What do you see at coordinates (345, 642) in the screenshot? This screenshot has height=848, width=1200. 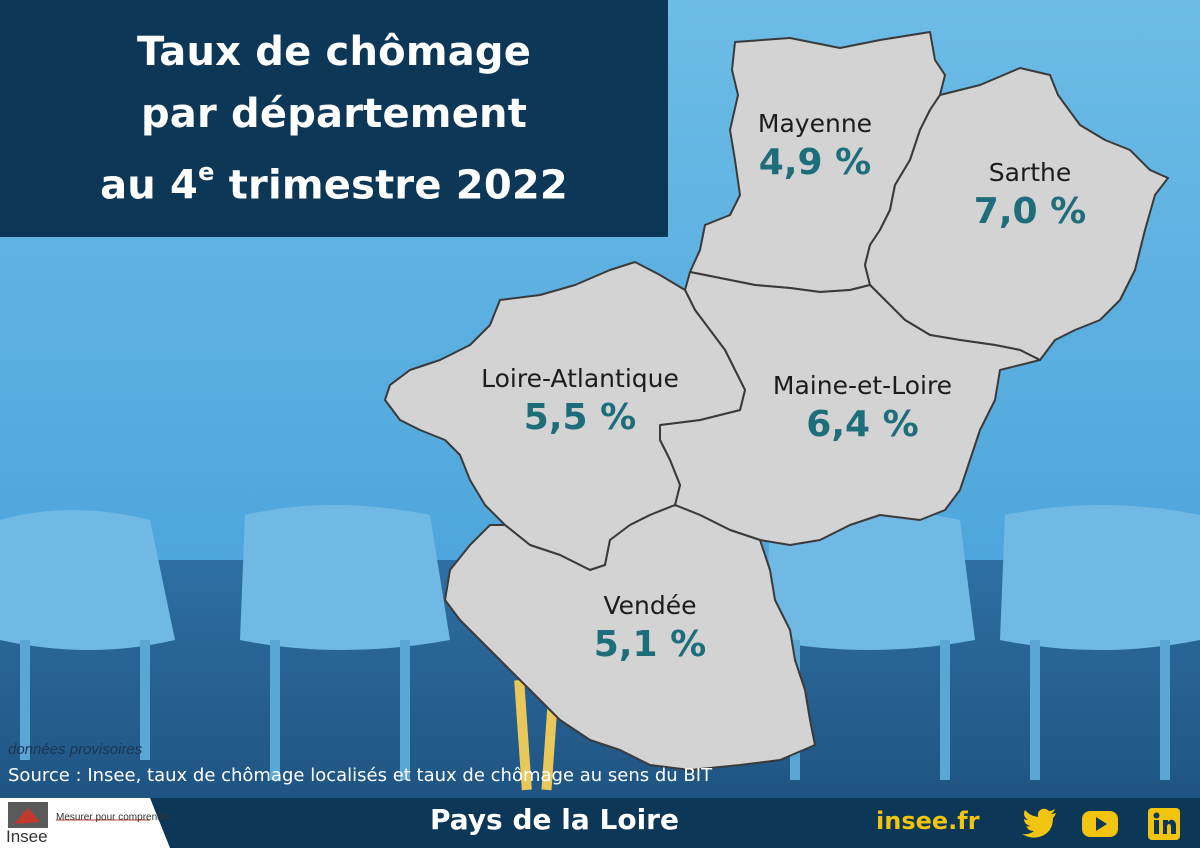 I see `chair-center-left` at bounding box center [345, 642].